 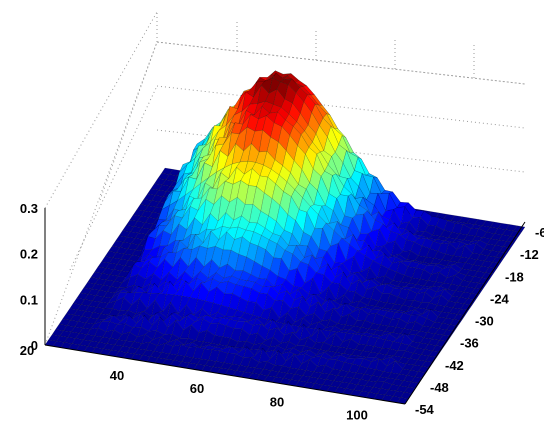 I want to click on z-tick-labels: 0 0.1 0.2 0.3, so click(x=29, y=277).